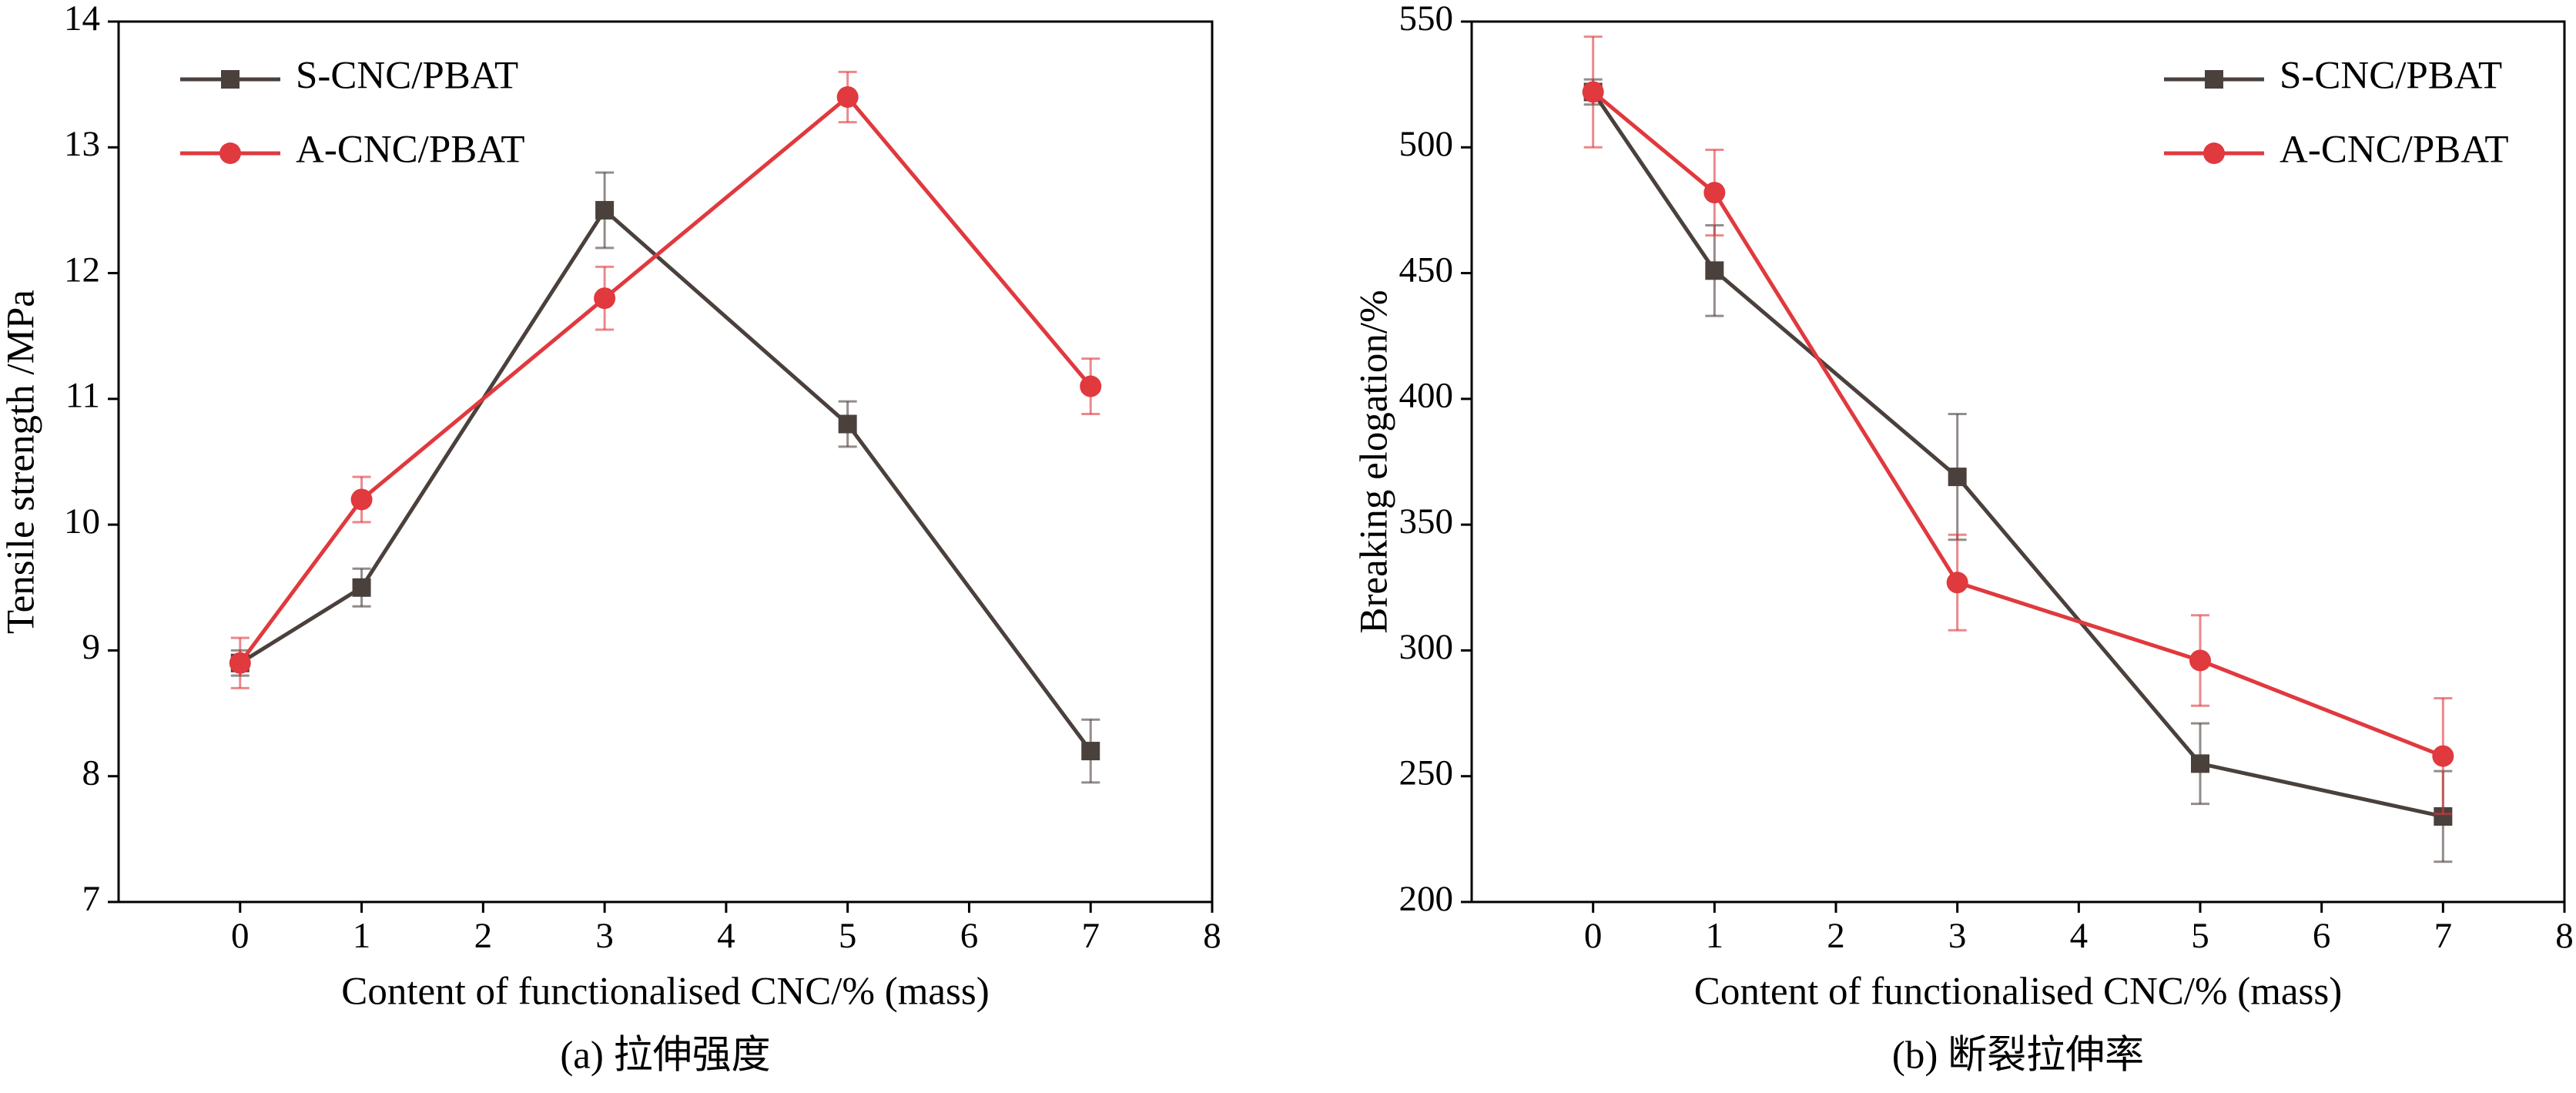 This screenshot has width=2576, height=1093. What do you see at coordinates (1426, 144) in the screenshot?
I see `y-tick-label: 500` at bounding box center [1426, 144].